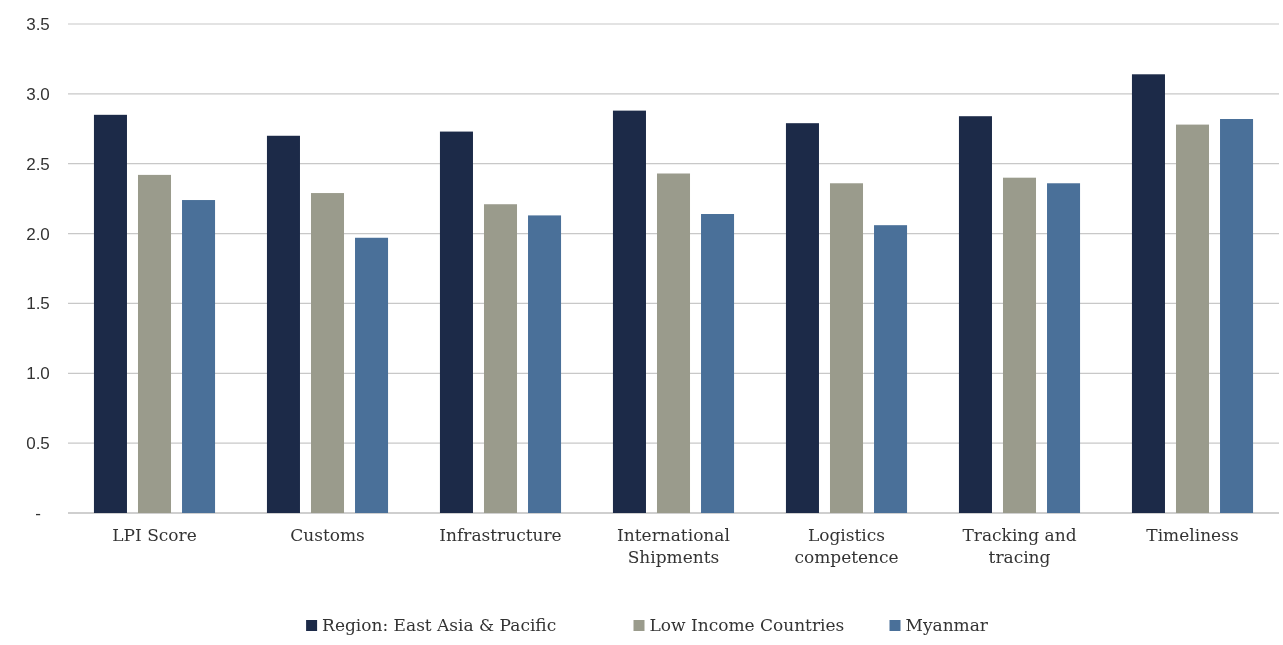 The image size is (1283, 645). I want to click on x-tick-label: Timeliness, so click(1192, 535).